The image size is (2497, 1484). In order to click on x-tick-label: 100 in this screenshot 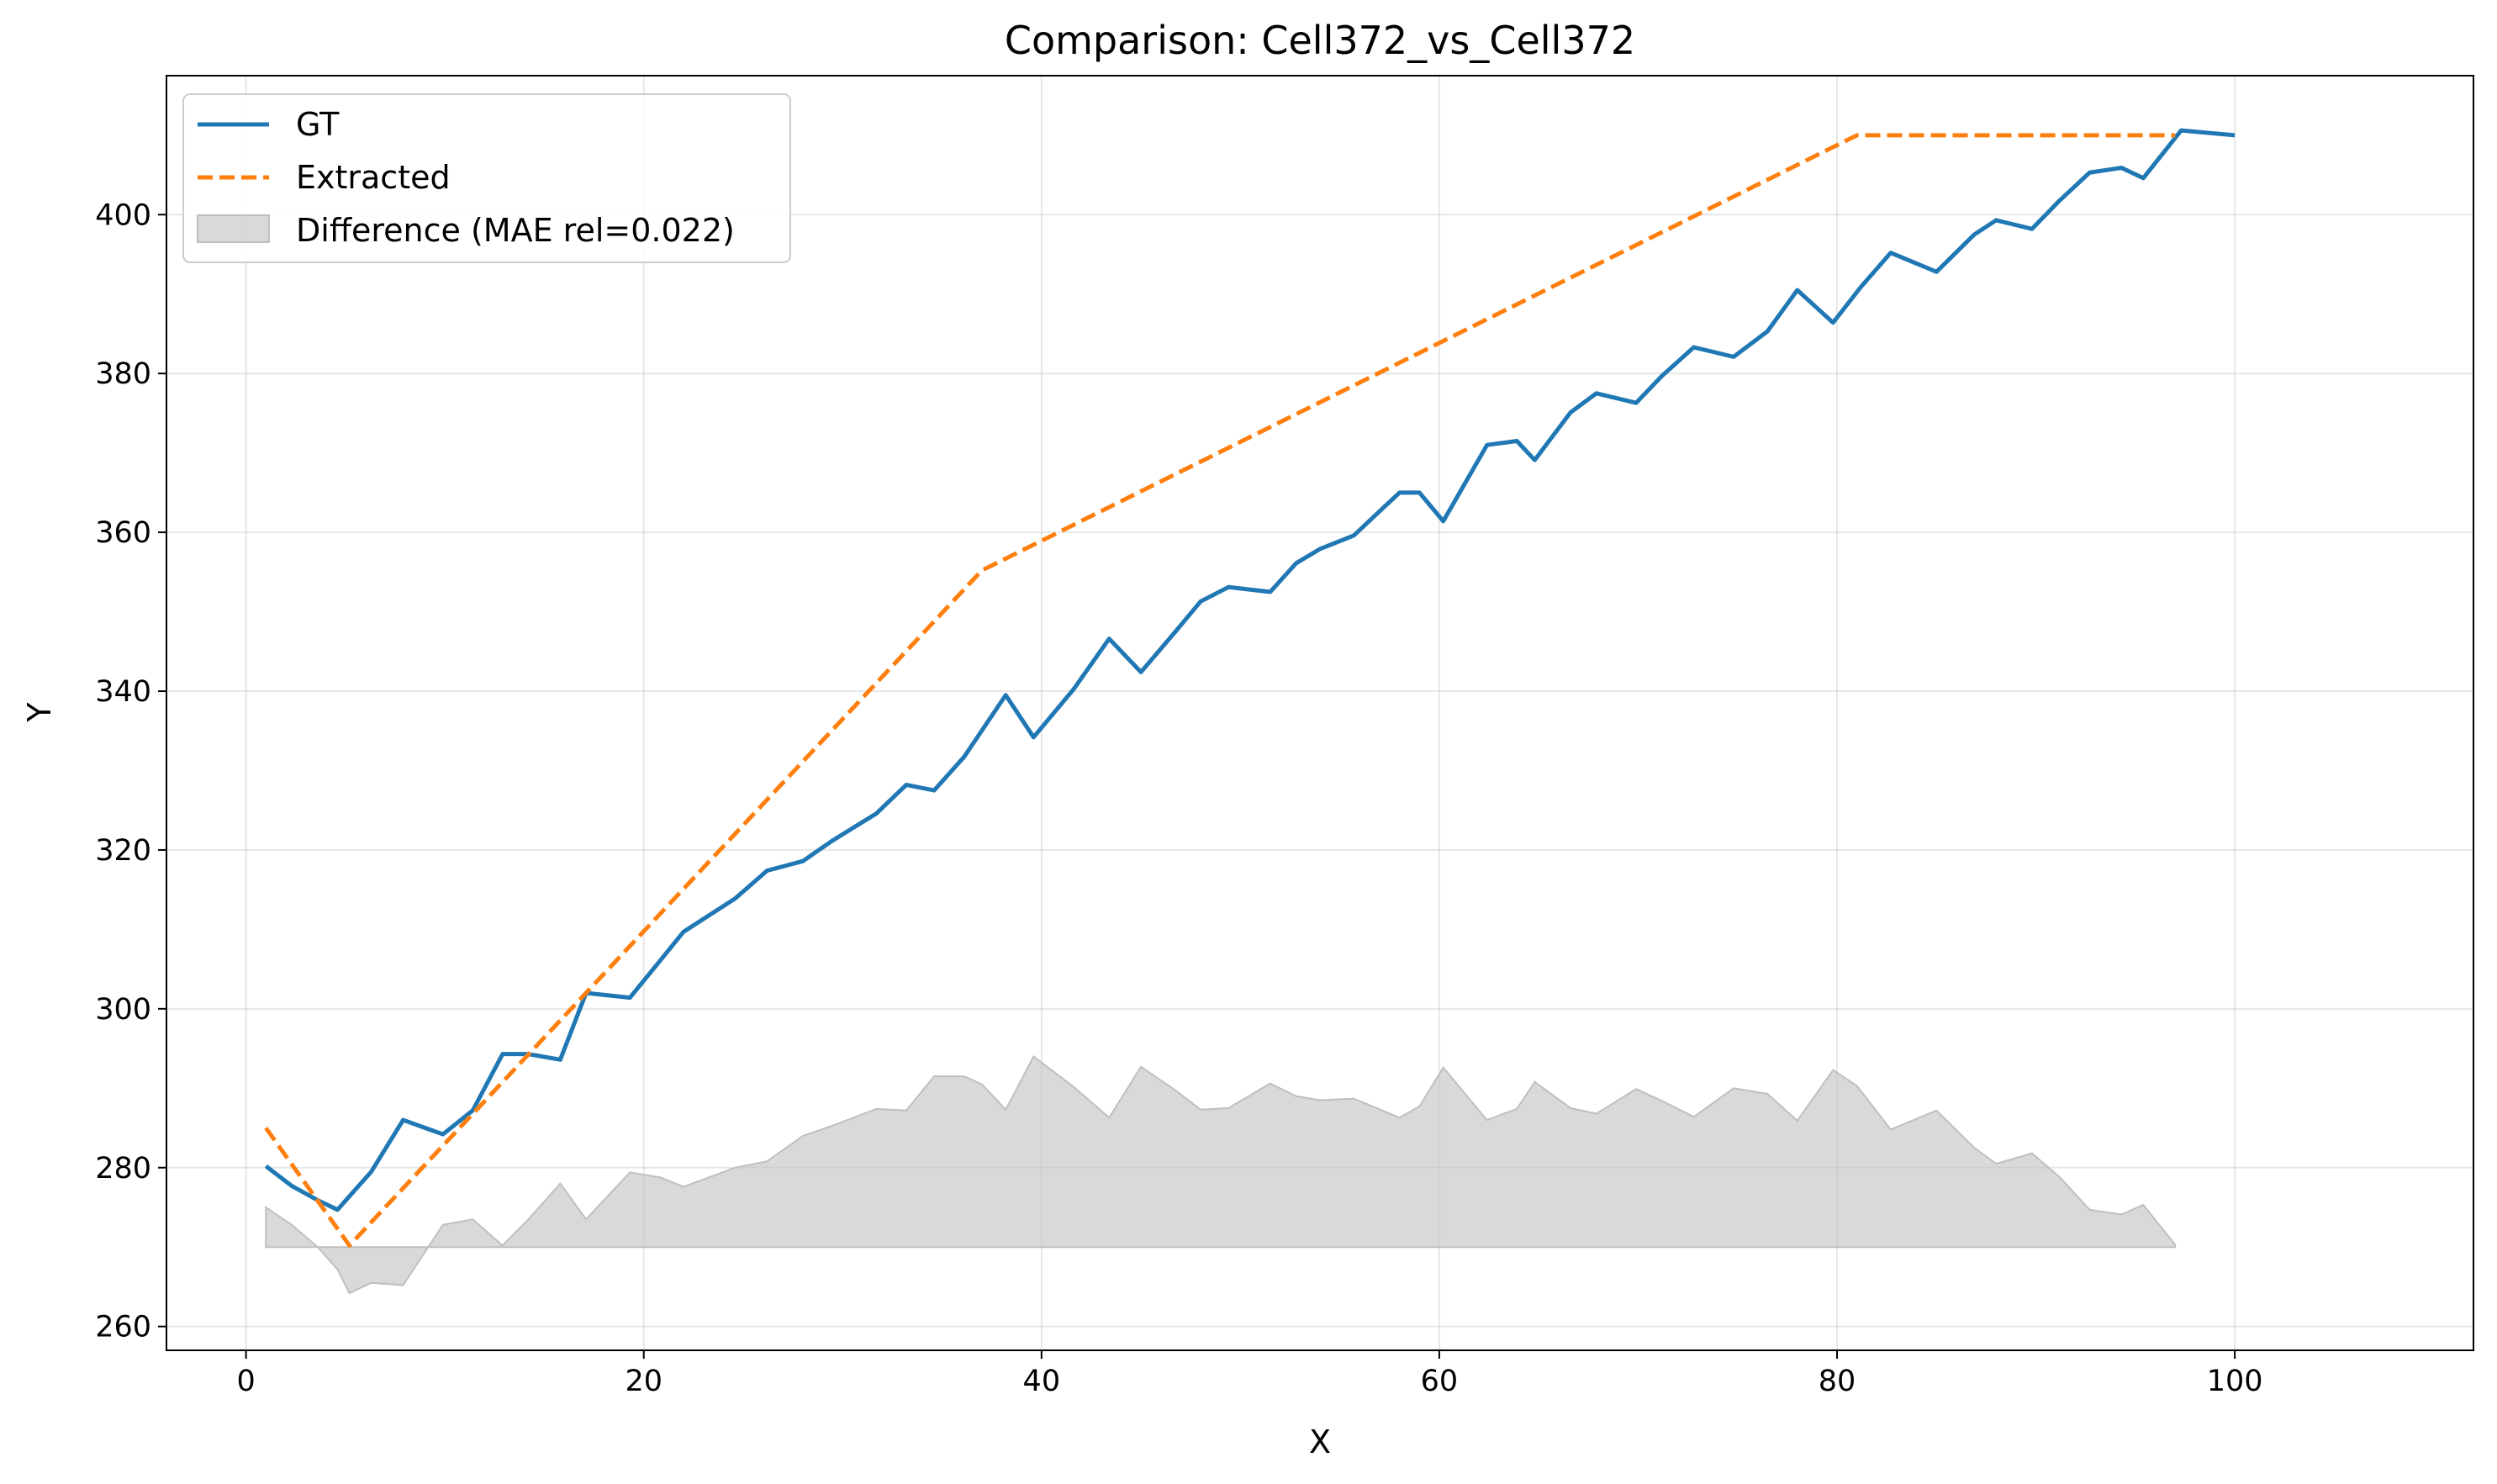, I will do `click(2235, 1381)`.